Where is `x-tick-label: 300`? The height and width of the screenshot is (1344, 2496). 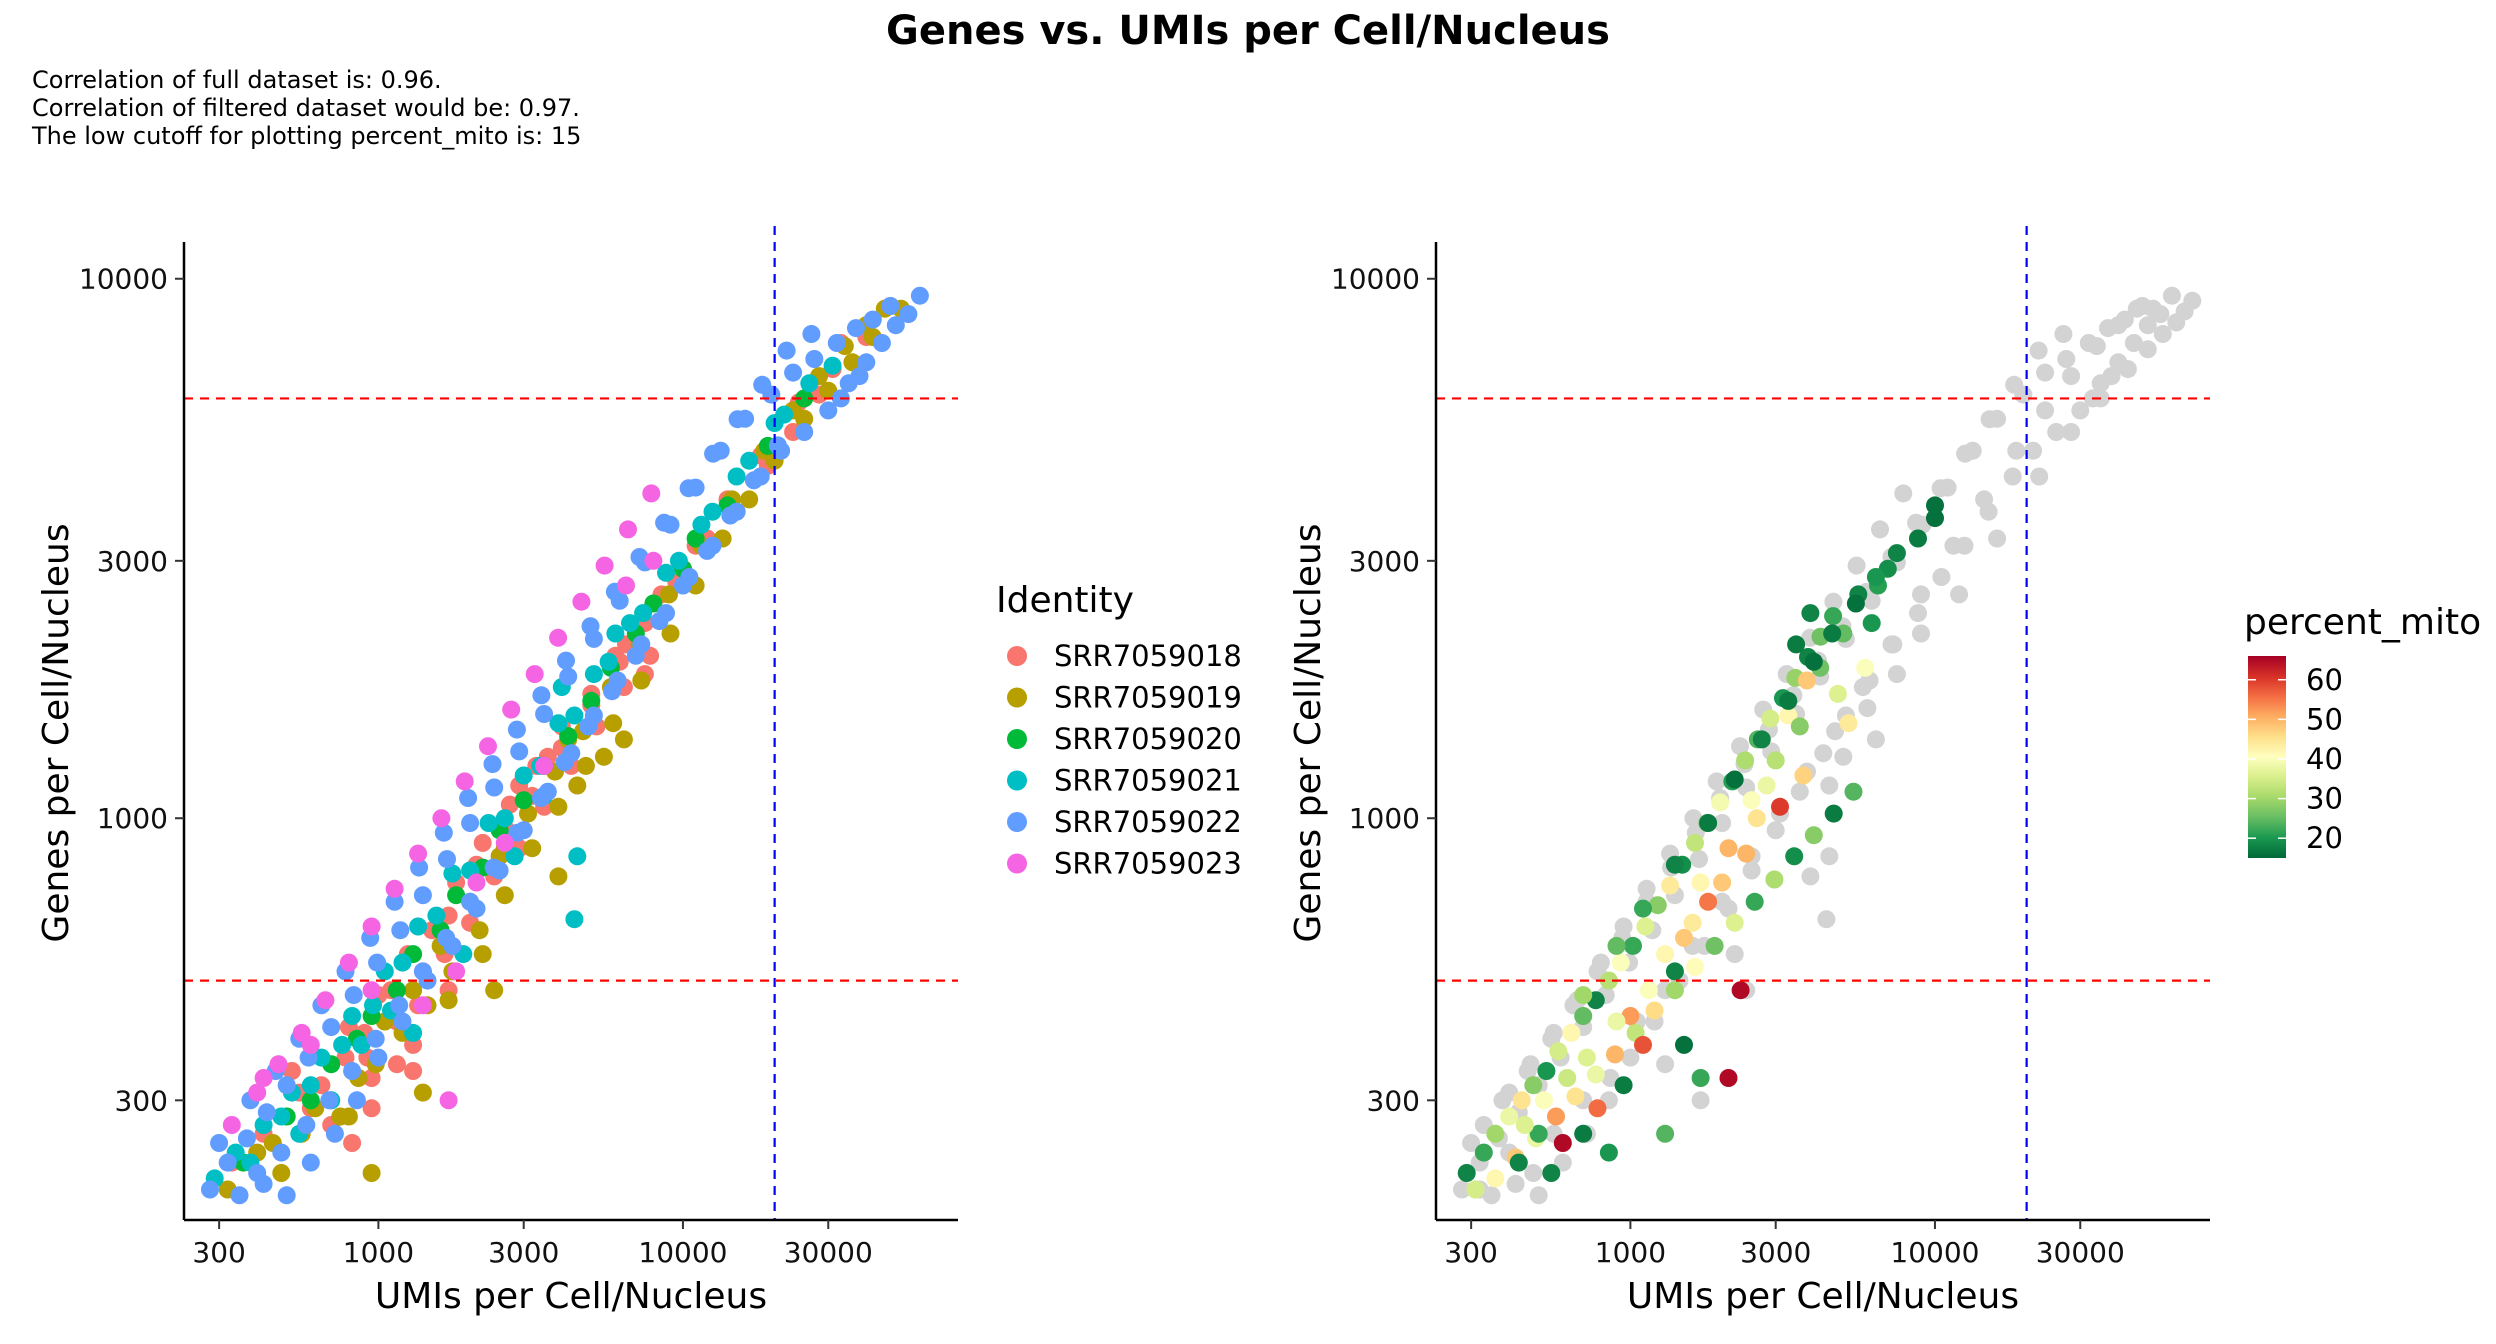 x-tick-label: 300 is located at coordinates (218, 1252).